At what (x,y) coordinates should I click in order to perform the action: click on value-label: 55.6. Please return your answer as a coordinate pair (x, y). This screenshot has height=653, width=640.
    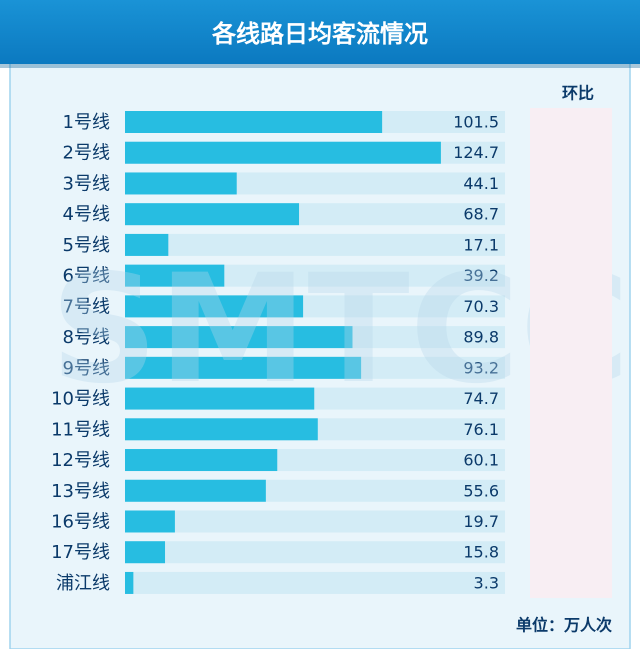
    Looking at the image, I should click on (481, 490).